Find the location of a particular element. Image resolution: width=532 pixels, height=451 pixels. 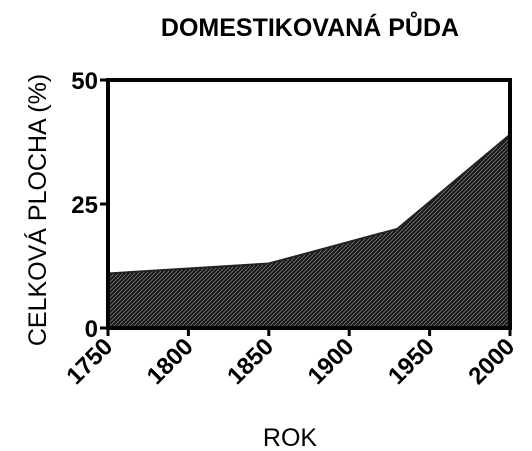

y-tick-label: 50 is located at coordinates (84, 81).